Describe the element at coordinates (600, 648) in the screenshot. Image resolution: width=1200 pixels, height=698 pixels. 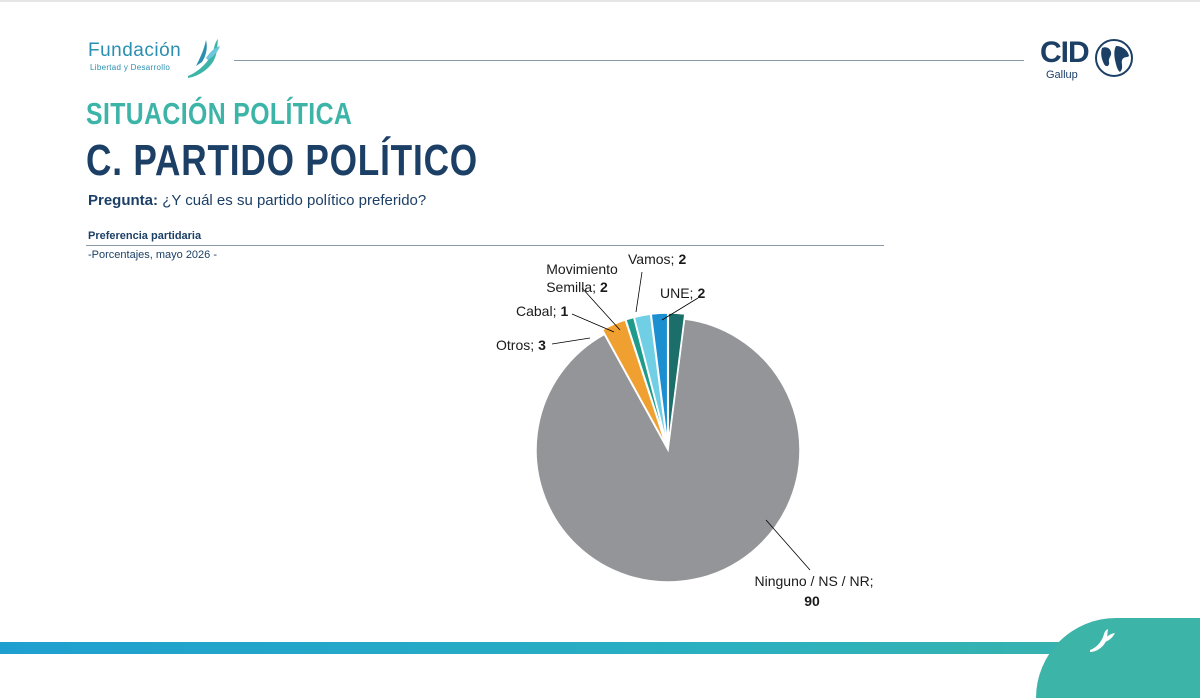
I see `footer-band` at that location.